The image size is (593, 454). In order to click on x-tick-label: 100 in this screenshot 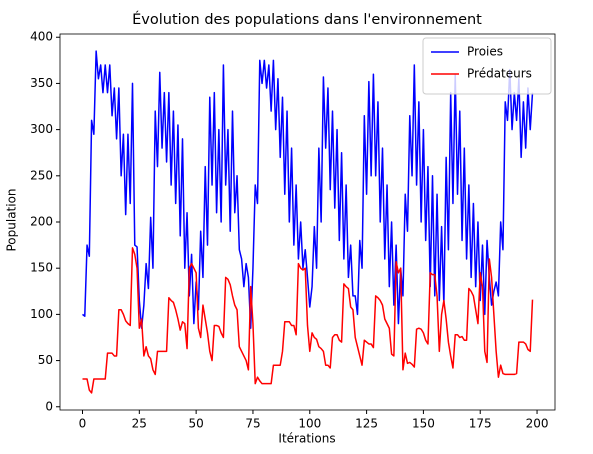, I will do `click(309, 424)`.